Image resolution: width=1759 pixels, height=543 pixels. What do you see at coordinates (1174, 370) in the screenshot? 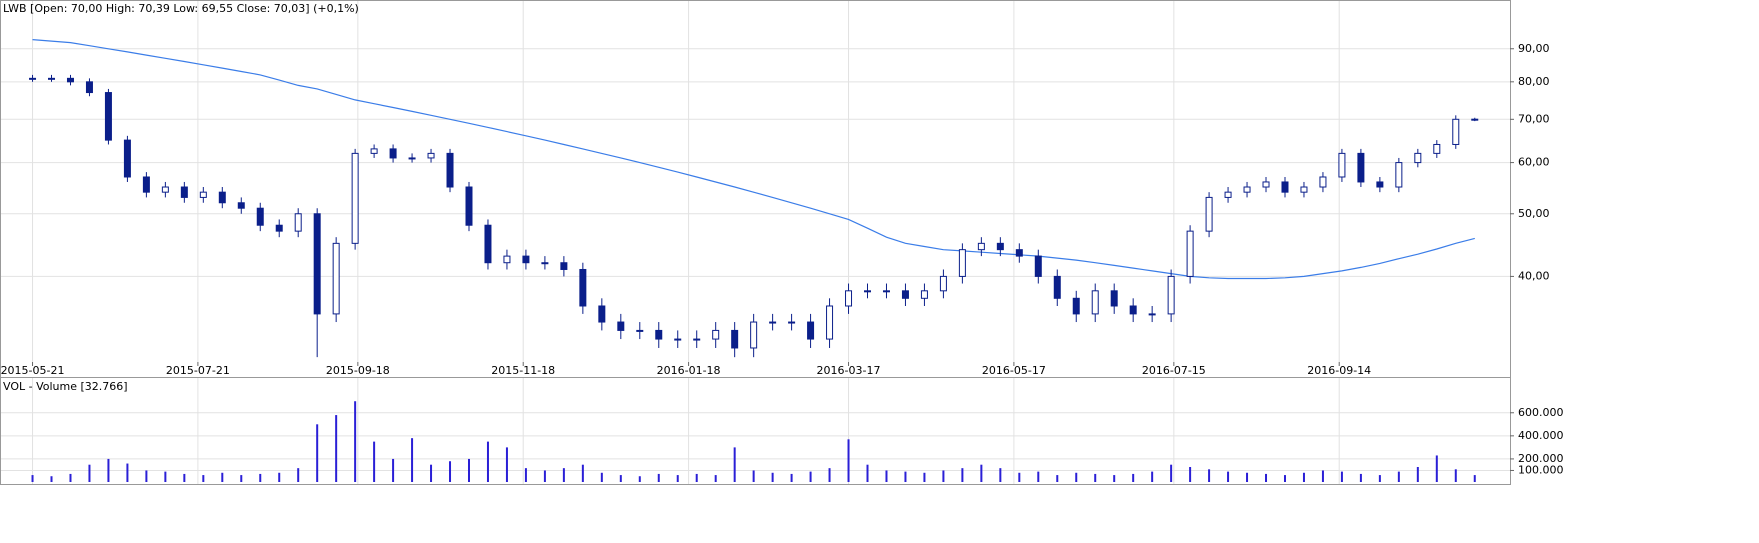
I see `x-tick-label: 2016-07-15` at bounding box center [1174, 370].